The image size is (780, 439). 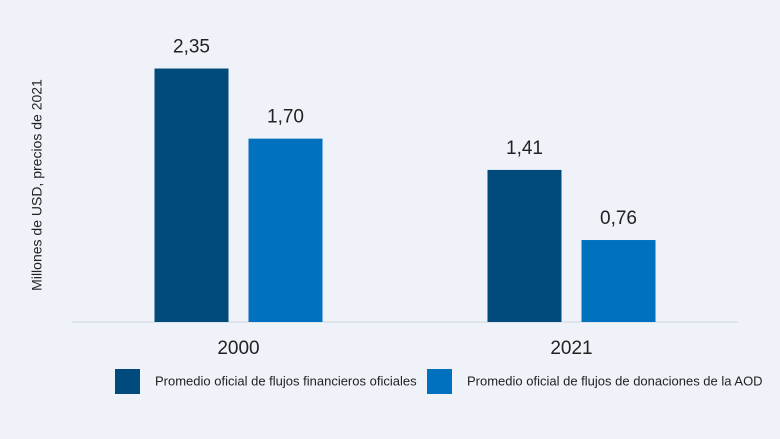 I want to click on value-label: 2,35, so click(x=191, y=47).